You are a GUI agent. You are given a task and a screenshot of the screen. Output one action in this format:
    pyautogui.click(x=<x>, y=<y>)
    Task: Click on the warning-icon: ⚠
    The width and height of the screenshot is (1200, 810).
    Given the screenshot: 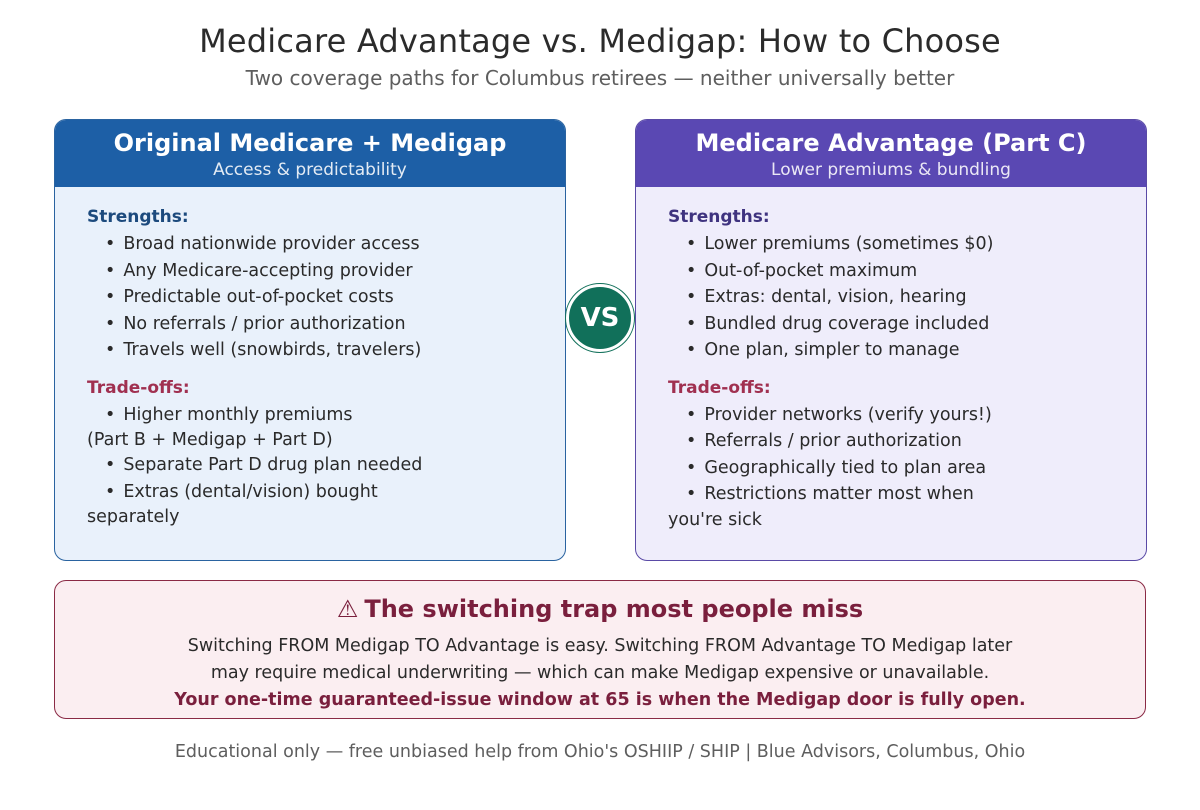 What is the action you would take?
    pyautogui.click(x=347, y=609)
    